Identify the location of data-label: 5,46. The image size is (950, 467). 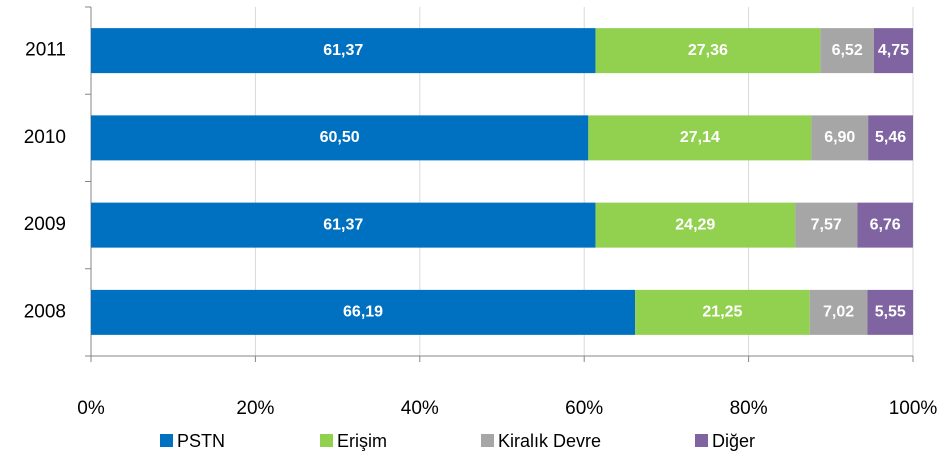
(890, 137).